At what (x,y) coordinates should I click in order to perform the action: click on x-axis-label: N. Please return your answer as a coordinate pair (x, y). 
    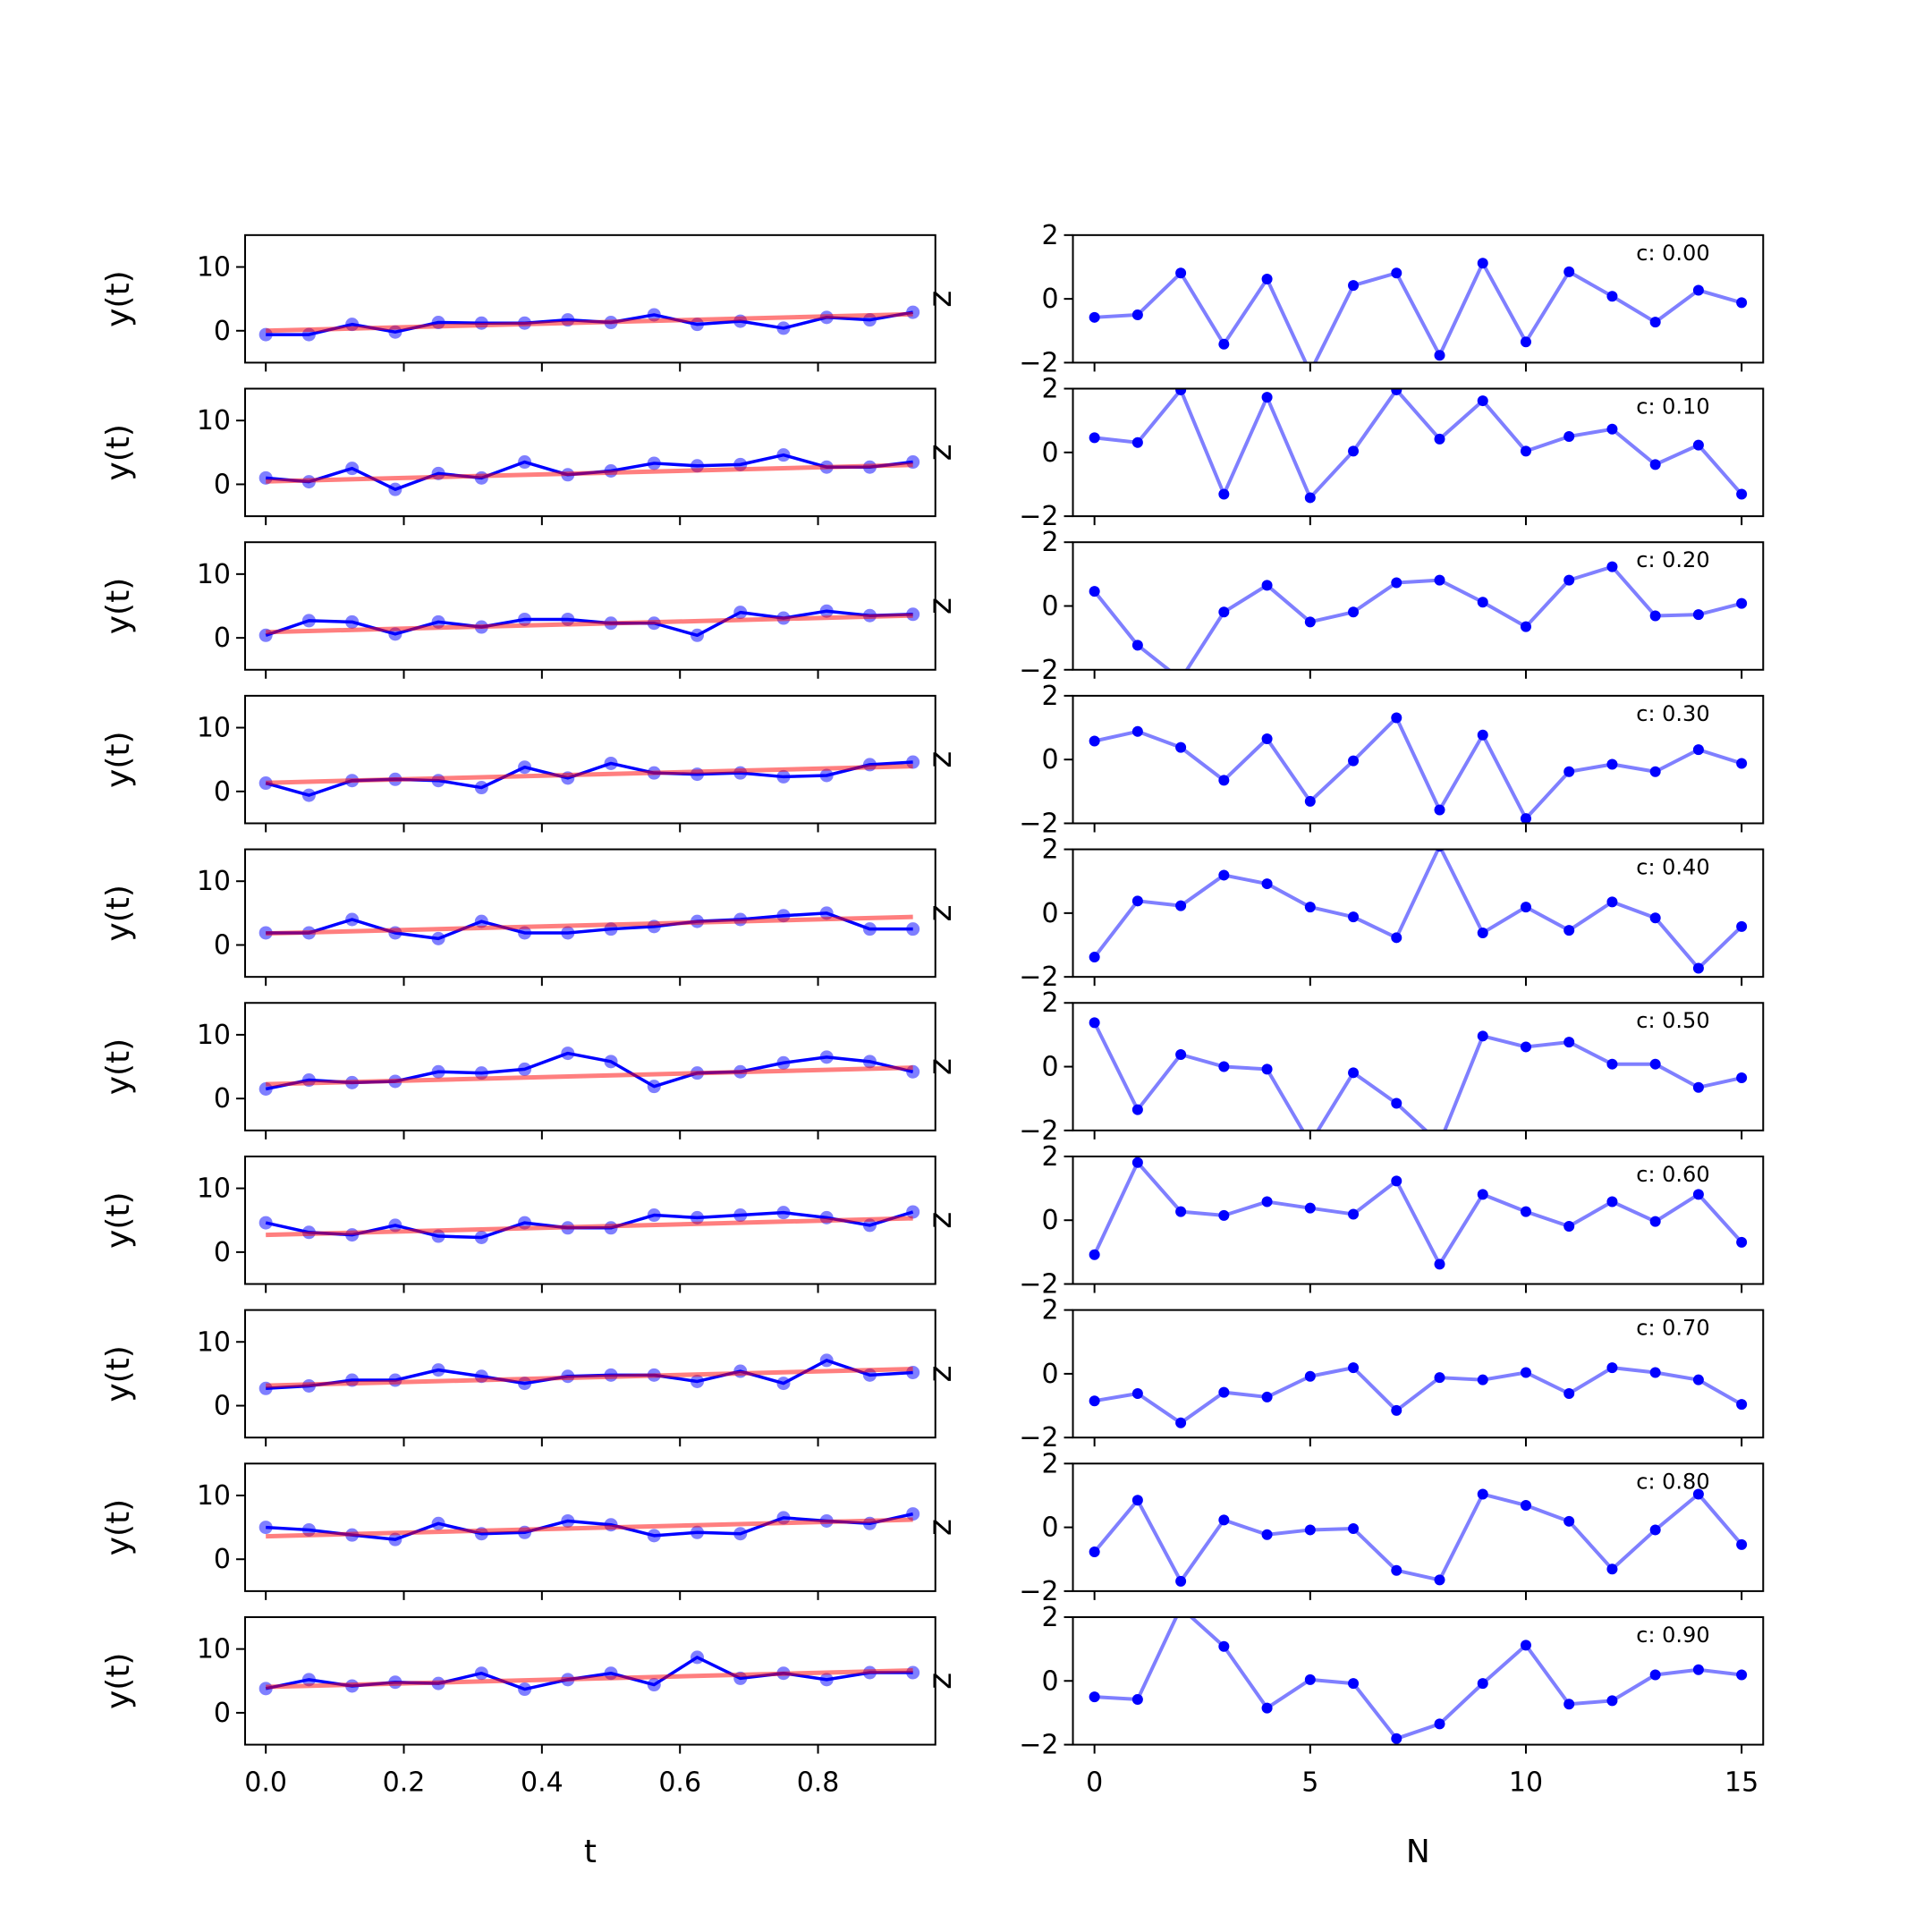
    Looking at the image, I should click on (1418, 1852).